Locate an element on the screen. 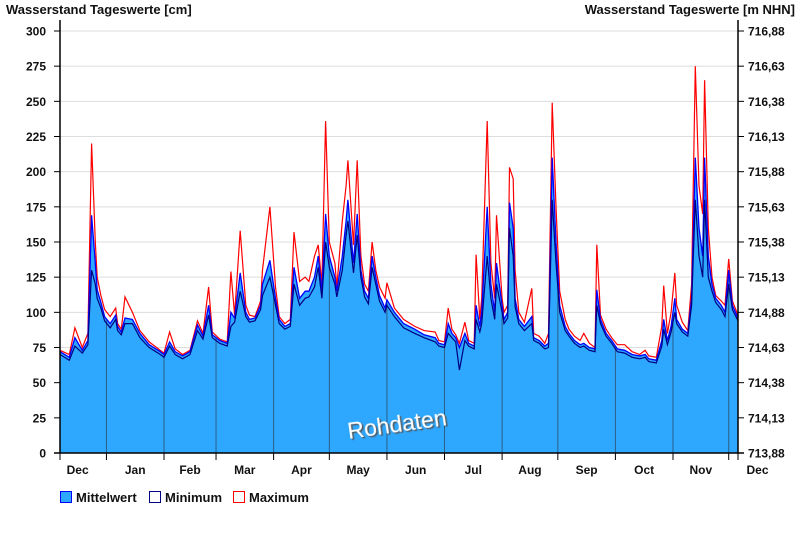  x-tick-label: Sep is located at coordinates (587, 470).